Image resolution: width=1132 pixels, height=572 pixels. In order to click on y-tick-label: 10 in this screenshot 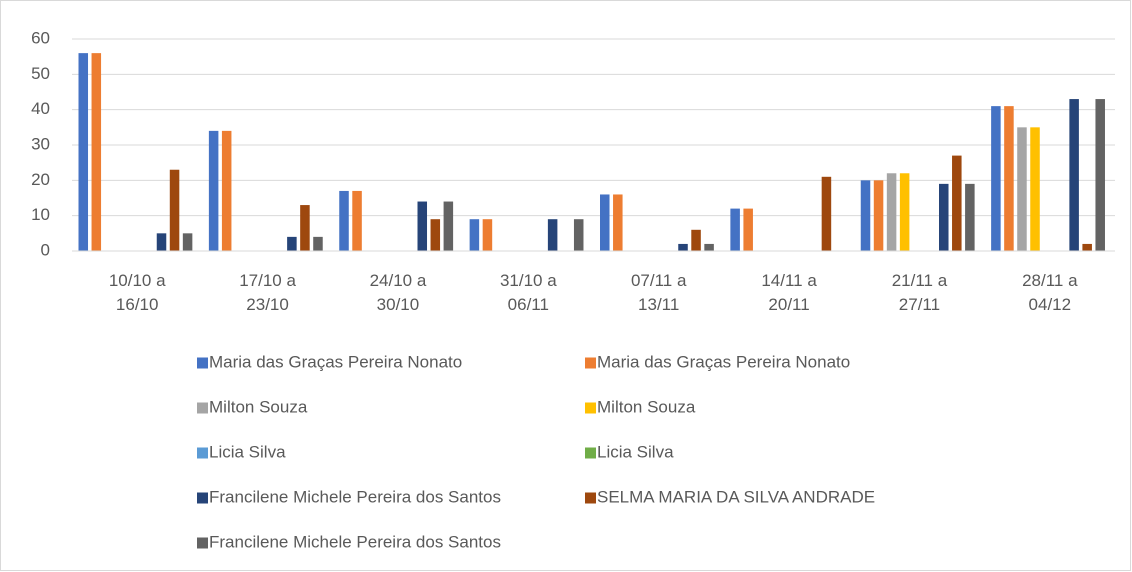, I will do `click(40, 214)`.